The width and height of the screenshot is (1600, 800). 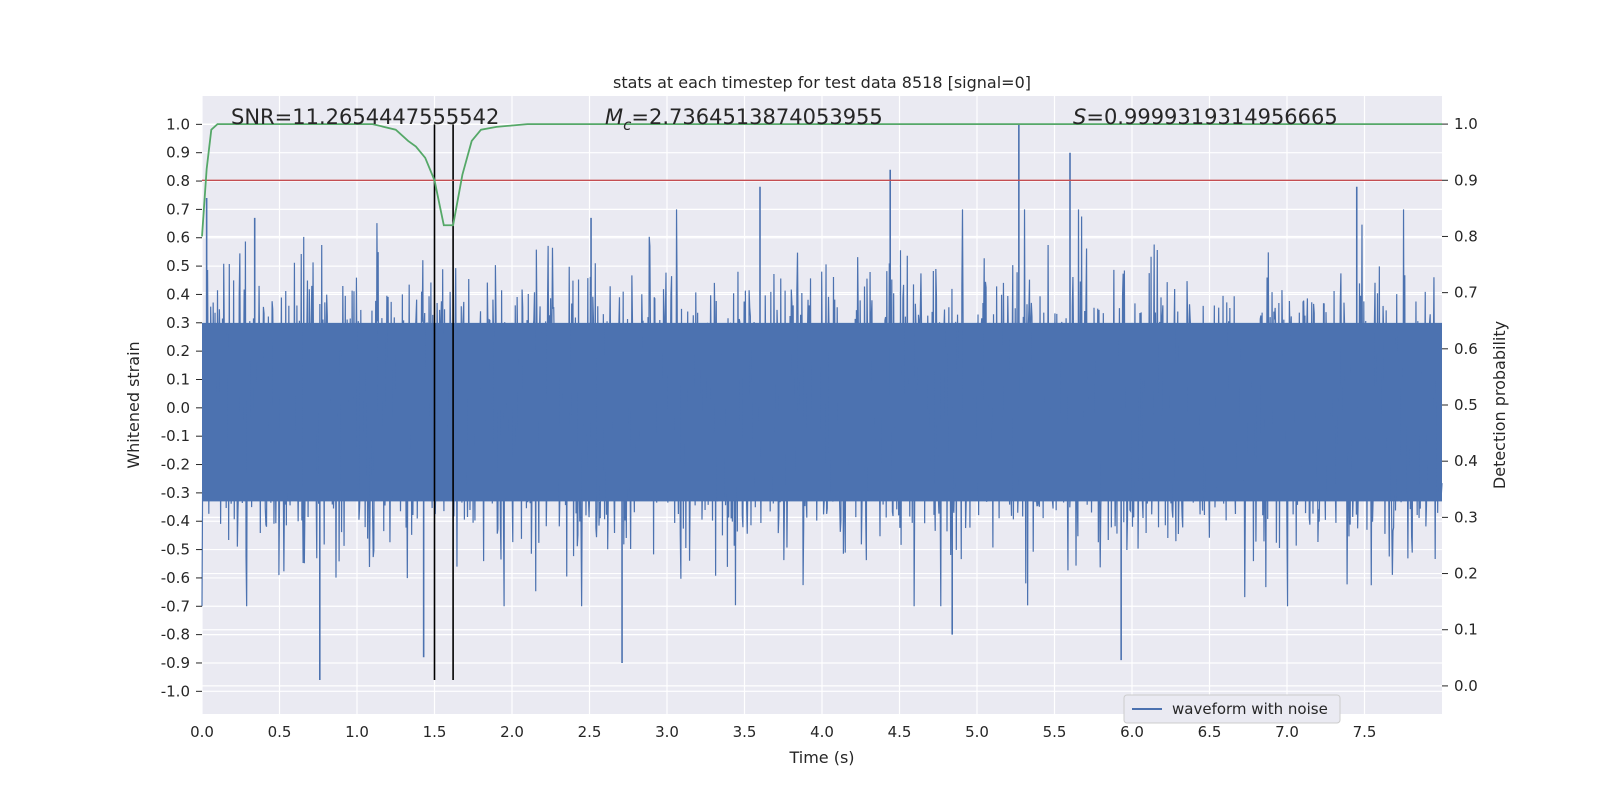 I want to click on y2-tick-label: 1.0, so click(x=1466, y=124).